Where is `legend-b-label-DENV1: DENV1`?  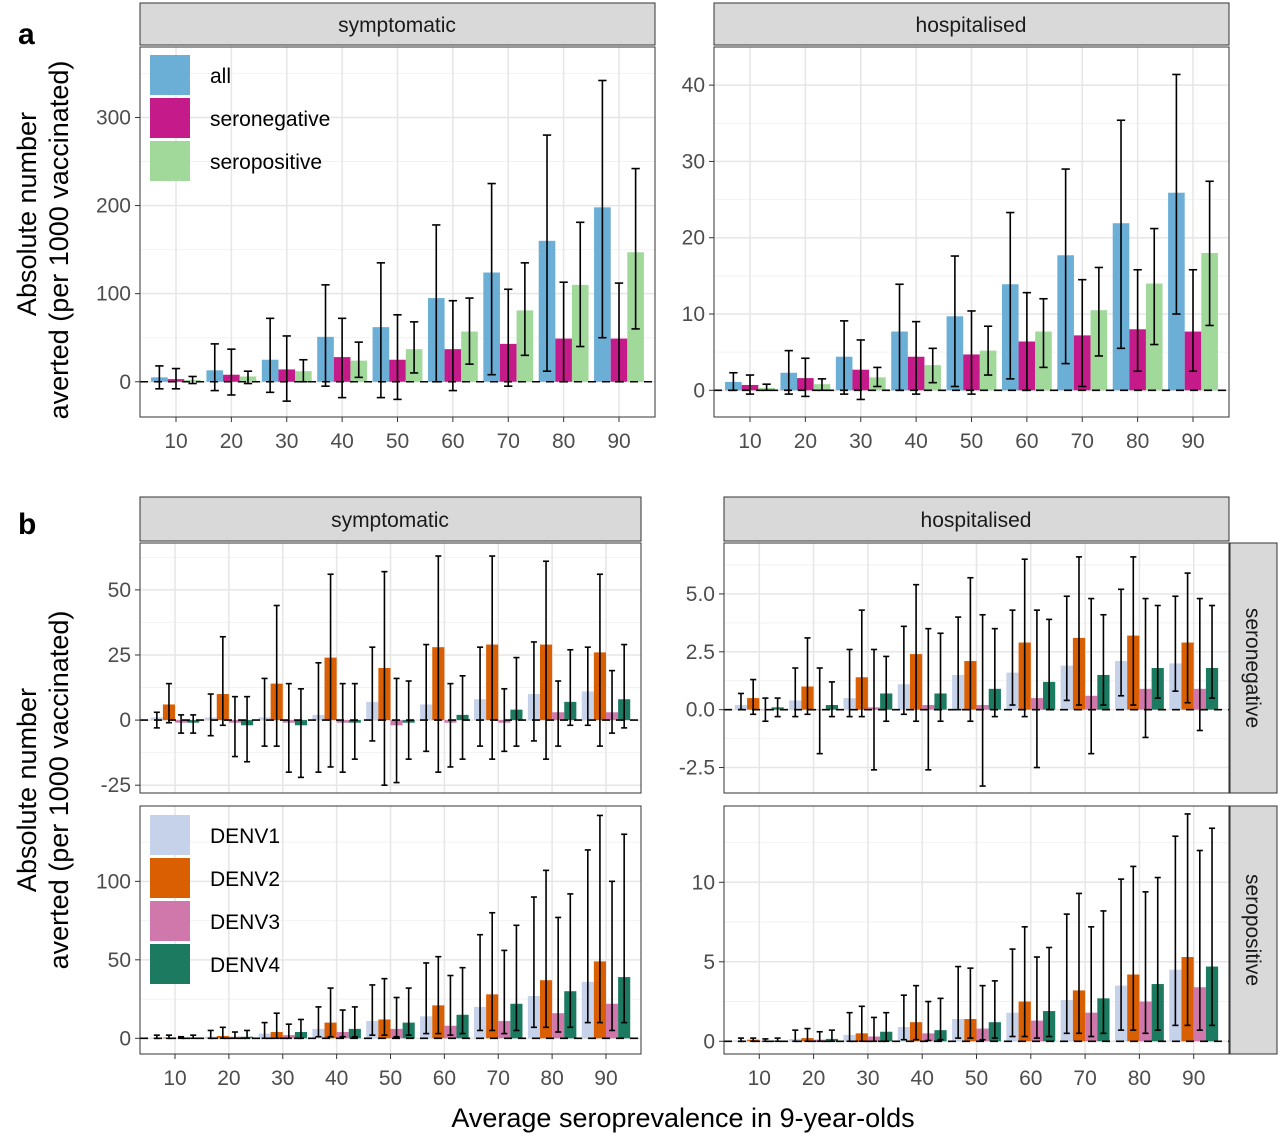
legend-b-label-DENV1: DENV1 is located at coordinates (245, 836).